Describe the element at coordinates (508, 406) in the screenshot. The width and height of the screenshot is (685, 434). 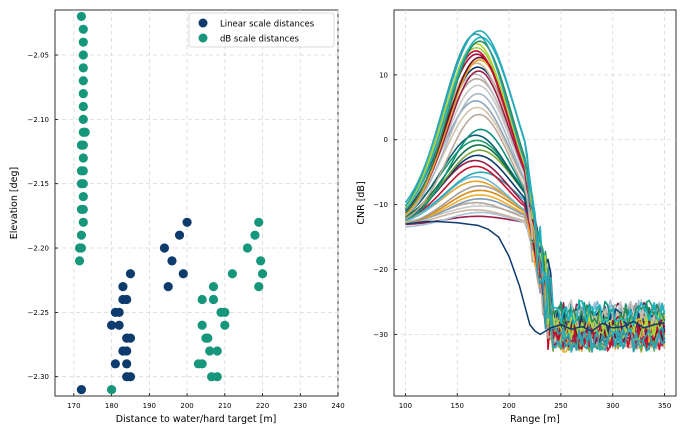
I see `line-x-tick-label: 200` at that location.